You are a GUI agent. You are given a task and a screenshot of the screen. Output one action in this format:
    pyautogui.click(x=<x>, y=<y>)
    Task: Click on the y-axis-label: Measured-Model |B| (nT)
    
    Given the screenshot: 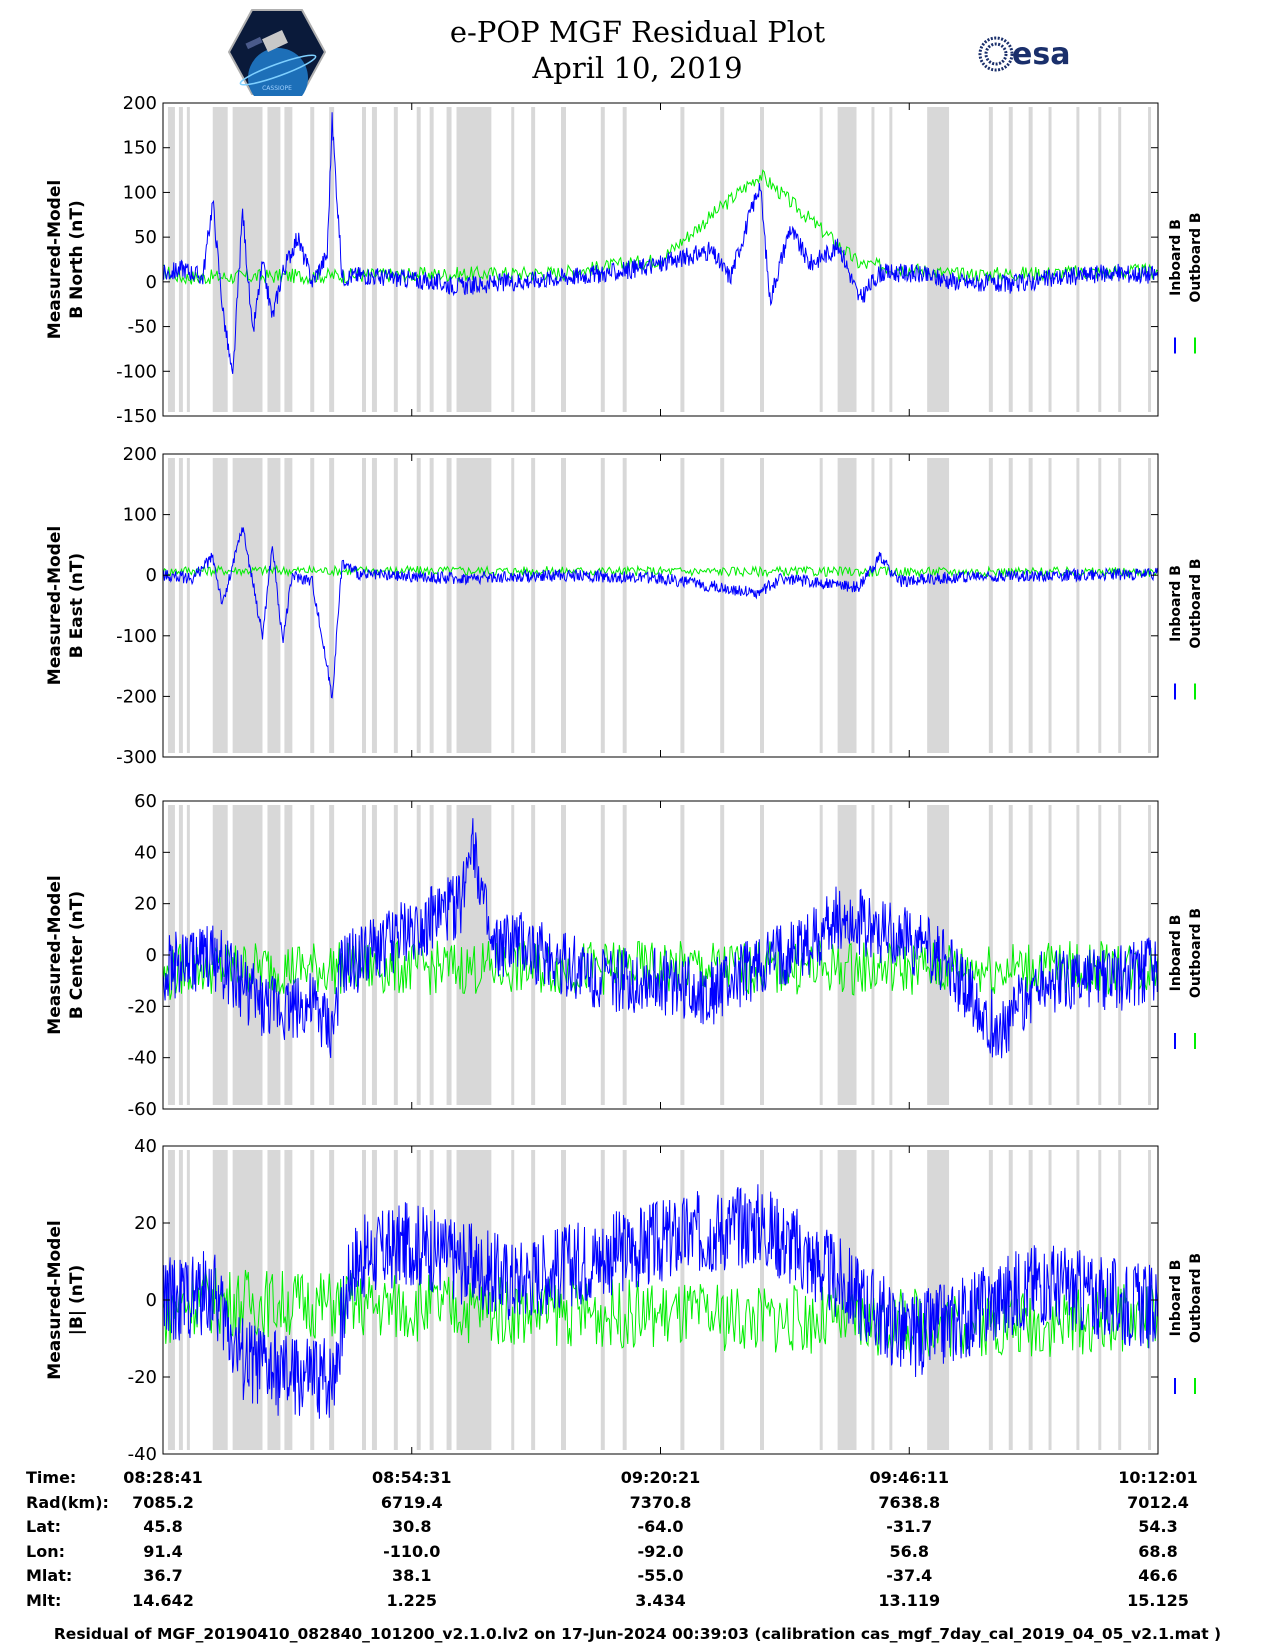 What is the action you would take?
    pyautogui.click(x=66, y=1299)
    